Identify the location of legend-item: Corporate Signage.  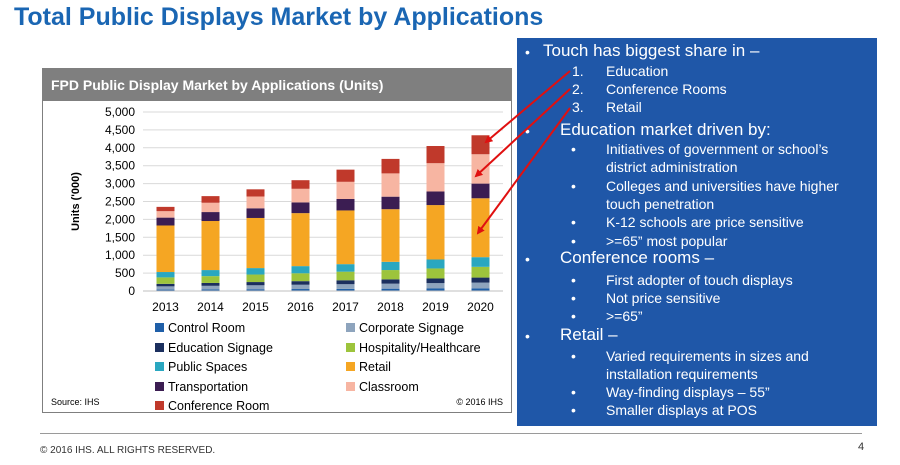
(405, 328).